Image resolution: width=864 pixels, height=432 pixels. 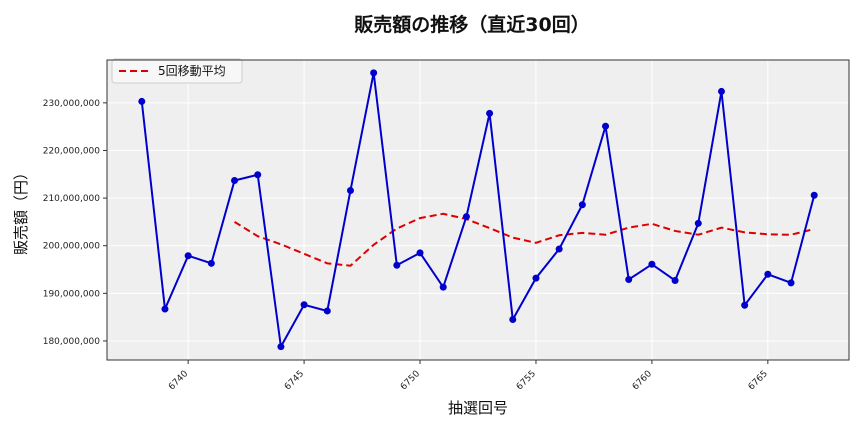 I want to click on x-tick-label: 6745, so click(x=294, y=380).